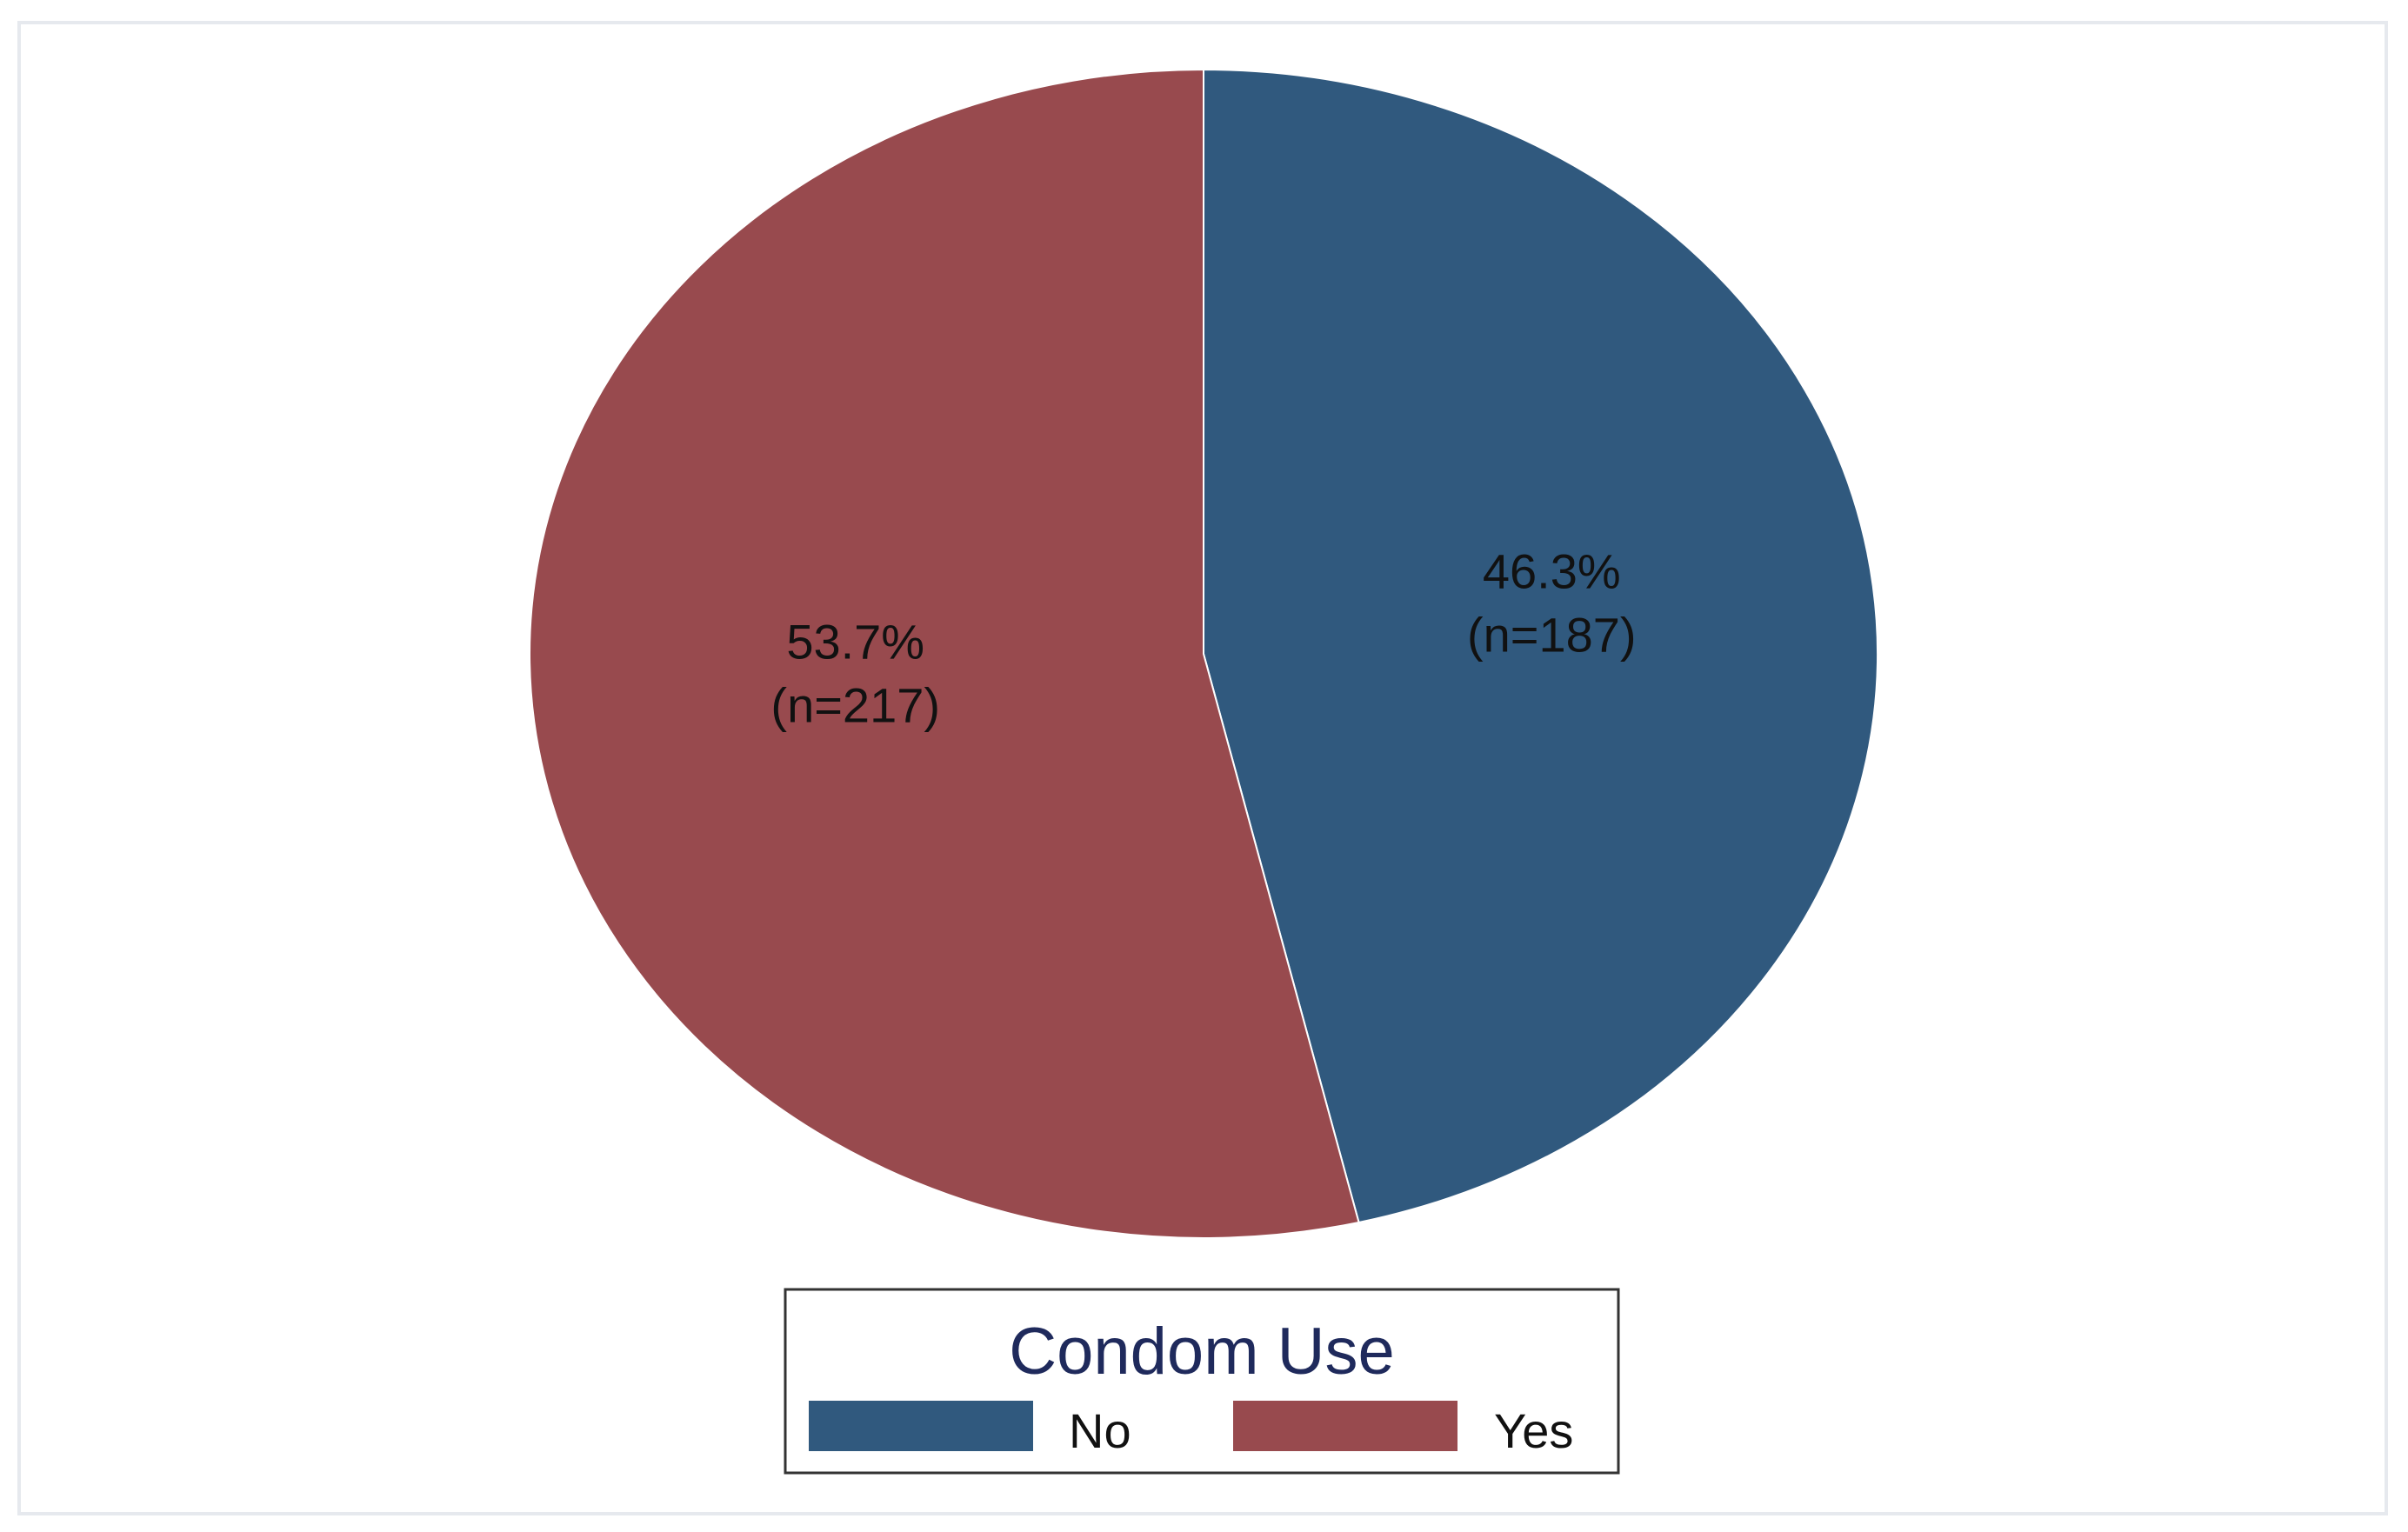 The image size is (2408, 1532). I want to click on legend-swatch-no, so click(921, 1426).